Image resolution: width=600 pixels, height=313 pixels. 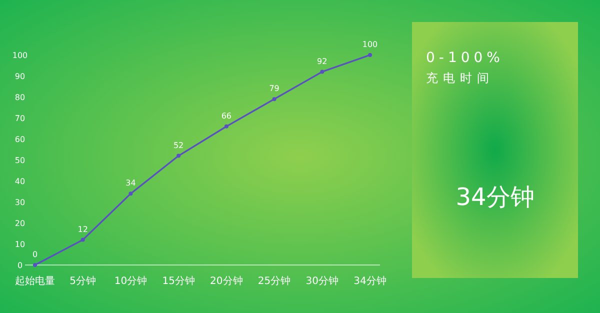 I want to click on y-tick-label: 90, so click(x=20, y=76).